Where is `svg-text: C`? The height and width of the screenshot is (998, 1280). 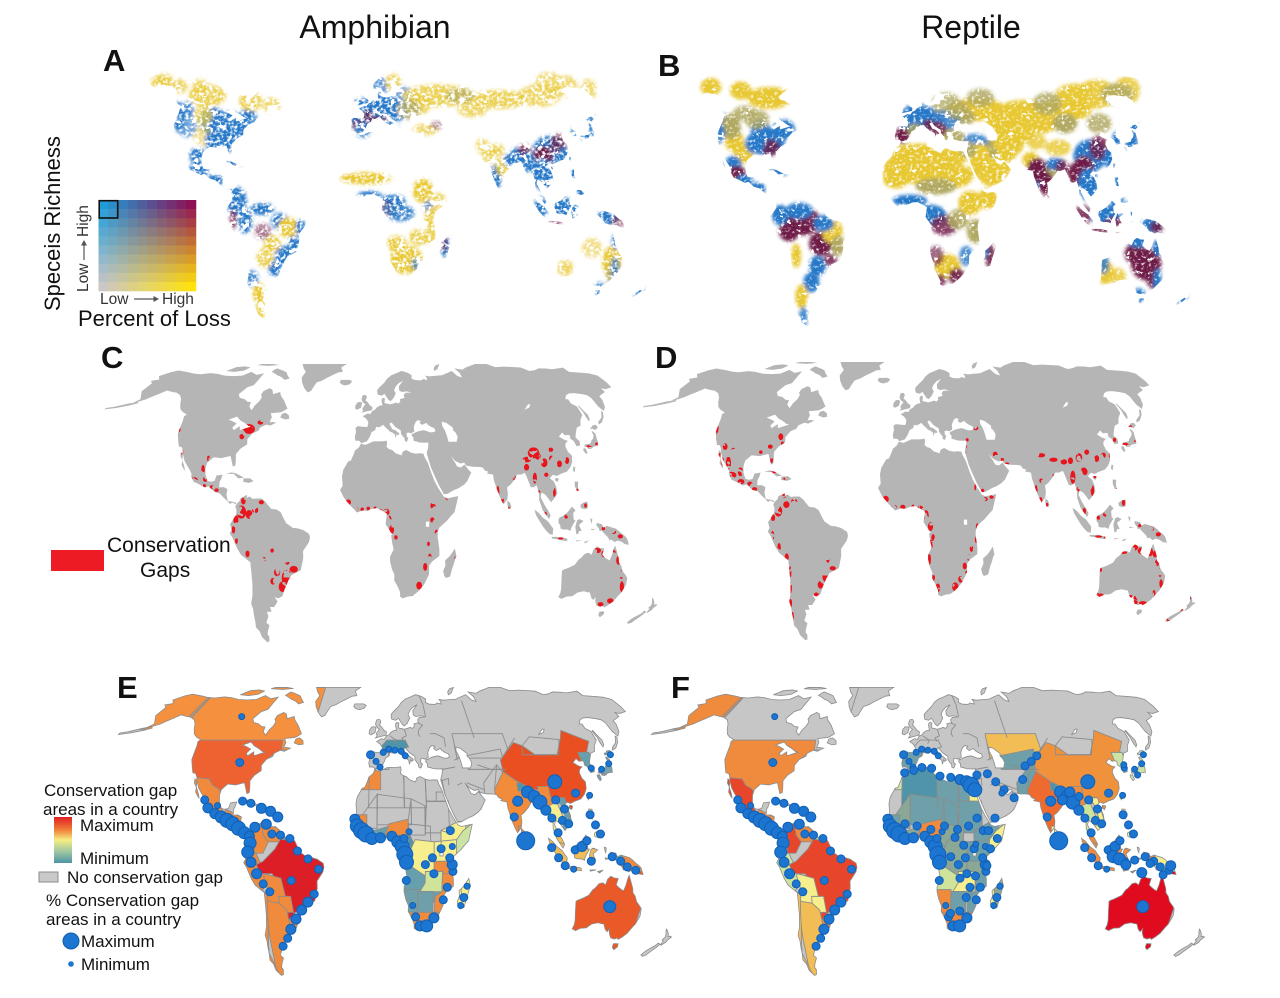 svg-text: C is located at coordinates (112, 357).